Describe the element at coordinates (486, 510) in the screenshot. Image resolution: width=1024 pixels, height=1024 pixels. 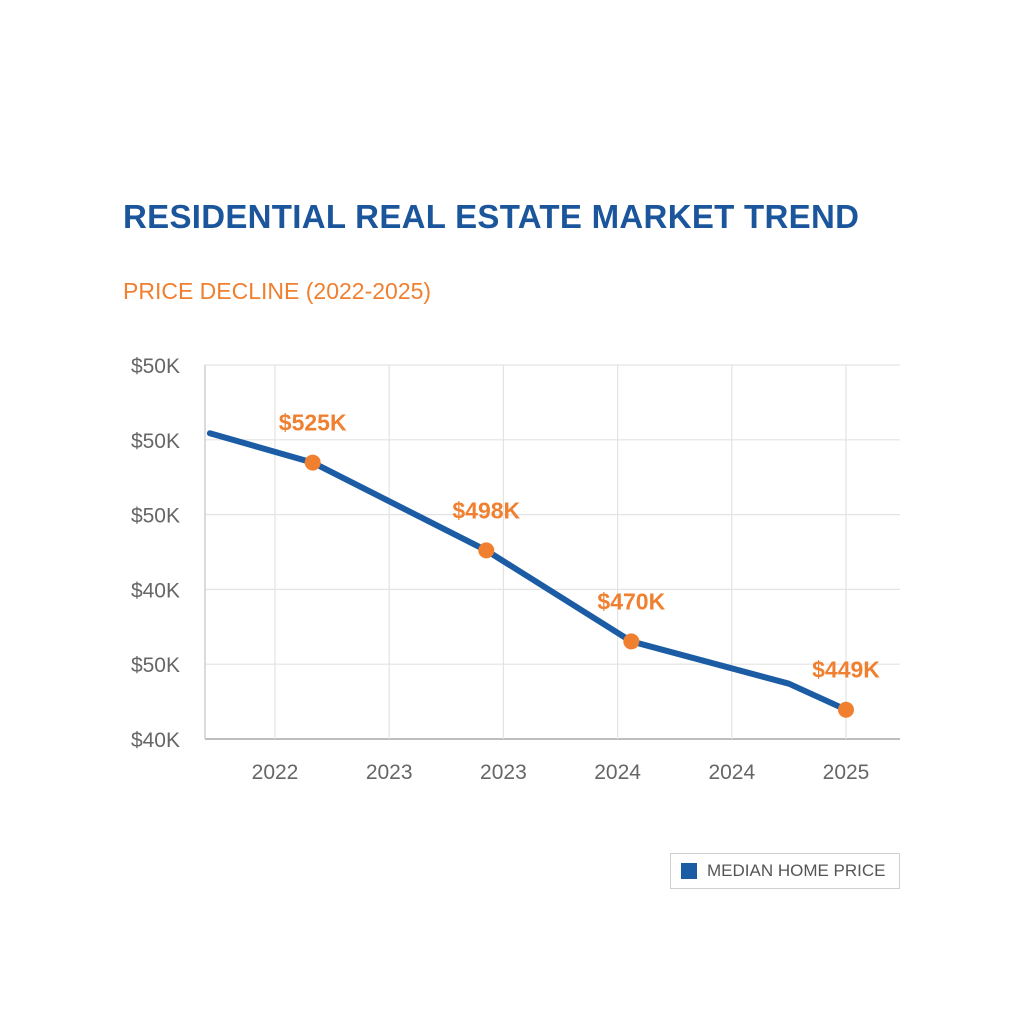
I see `data-label: $498K` at that location.